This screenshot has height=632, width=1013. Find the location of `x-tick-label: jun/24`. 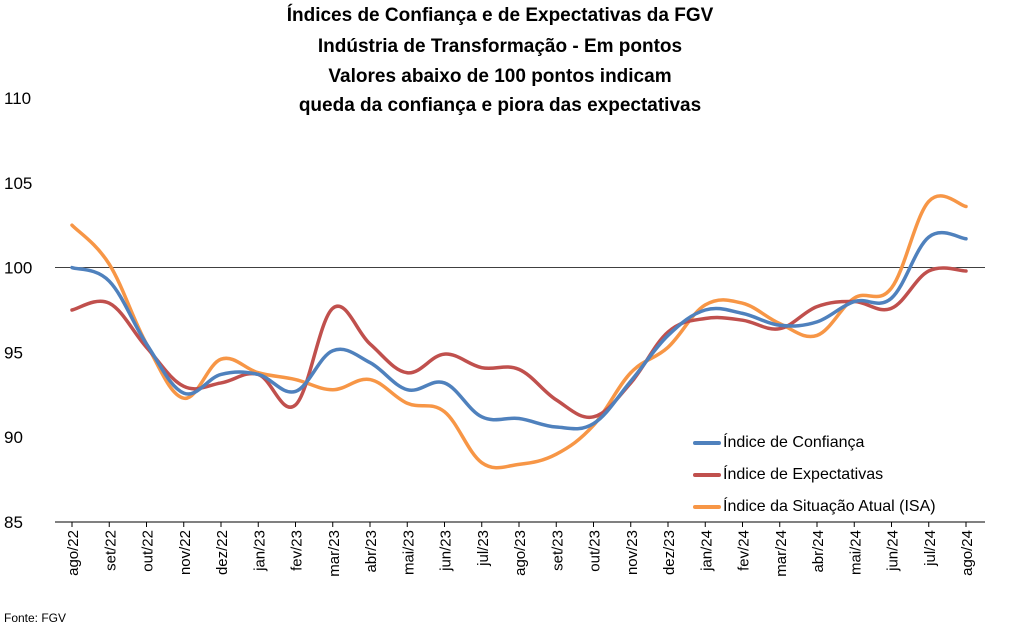

x-tick-label: jun/24 is located at coordinates (893, 551).